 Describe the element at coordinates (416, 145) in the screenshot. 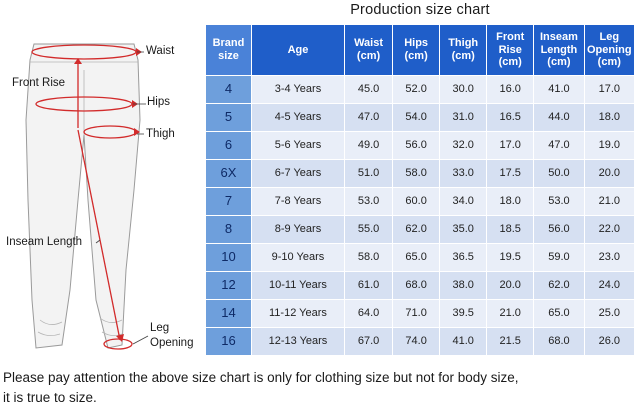

I see `hips-cell: 56.0` at that location.